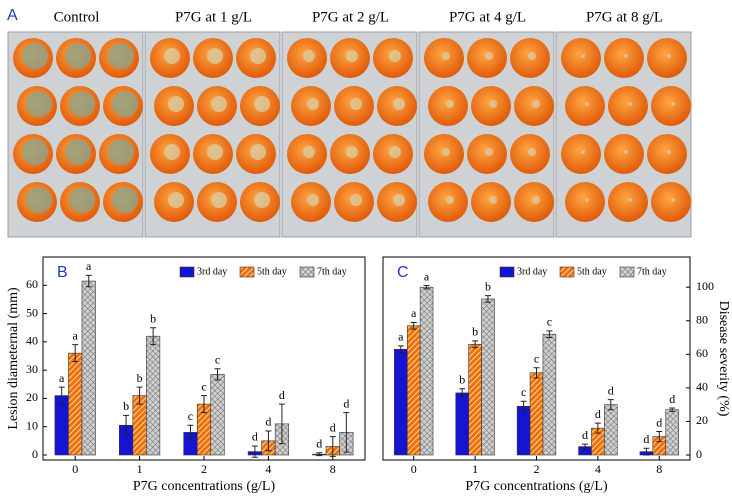 This screenshot has width=732, height=497. I want to click on x-tick-label: 2, so click(204, 469).